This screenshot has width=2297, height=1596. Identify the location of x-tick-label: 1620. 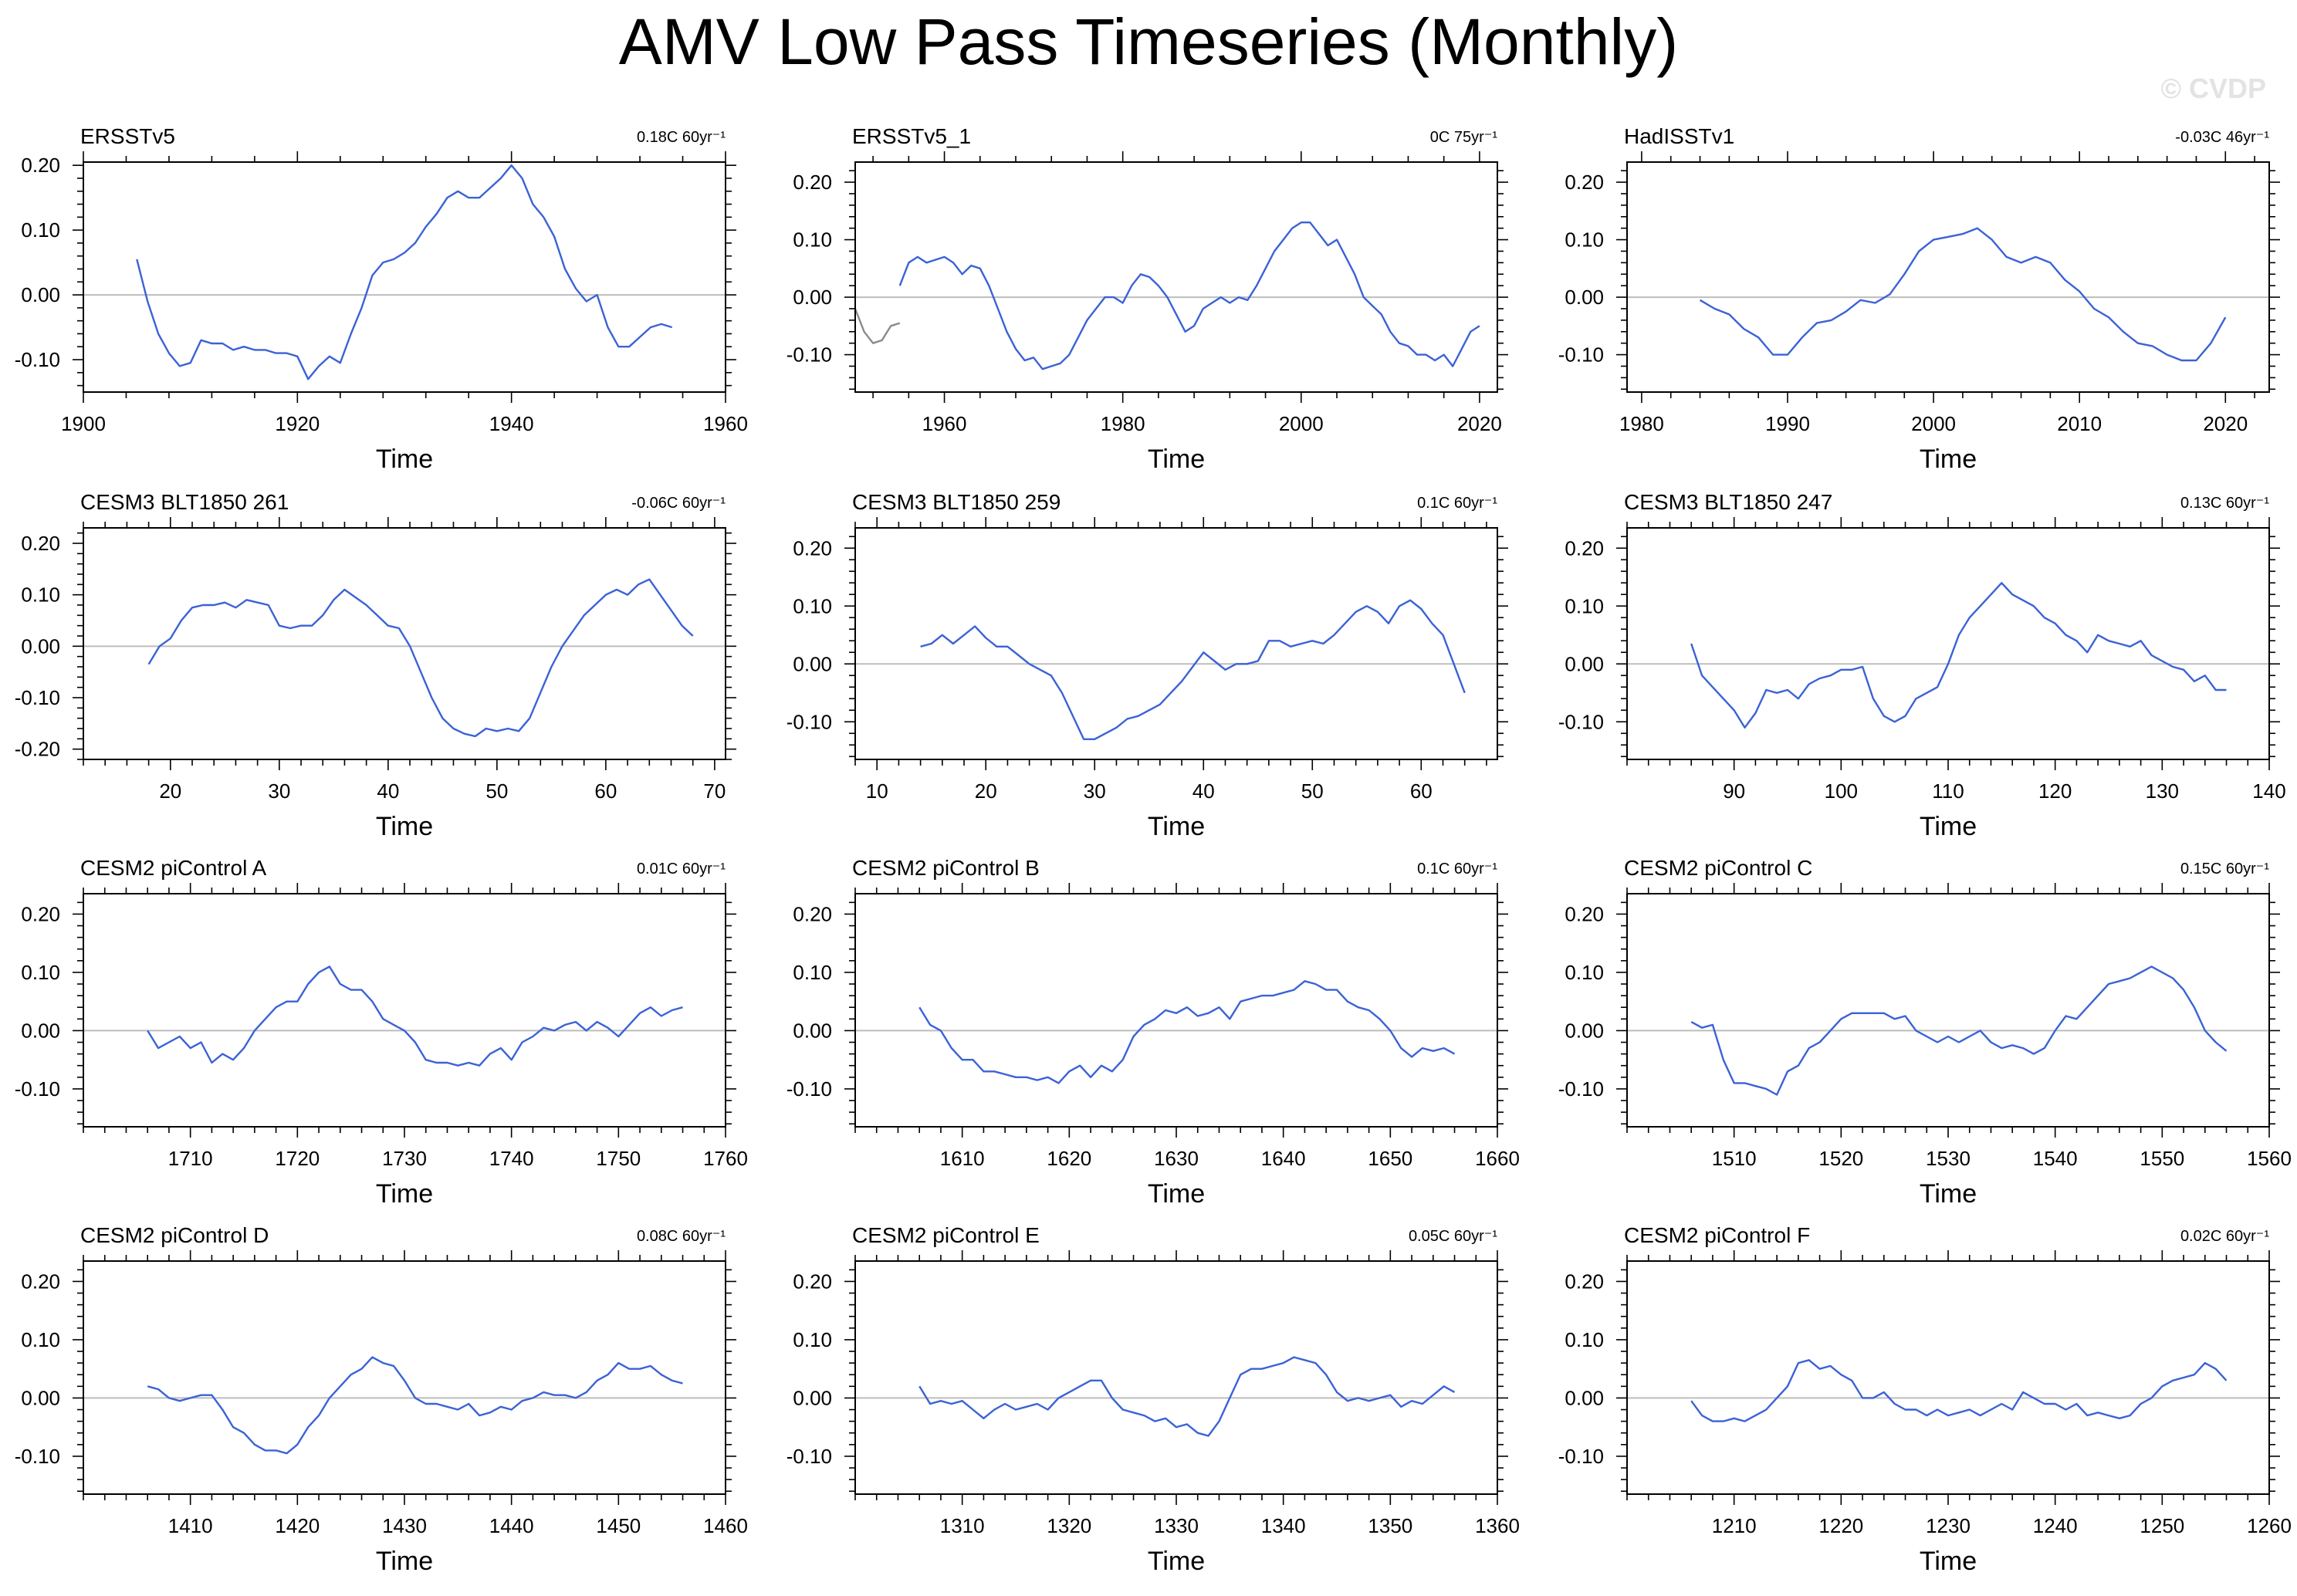
(1069, 1159).